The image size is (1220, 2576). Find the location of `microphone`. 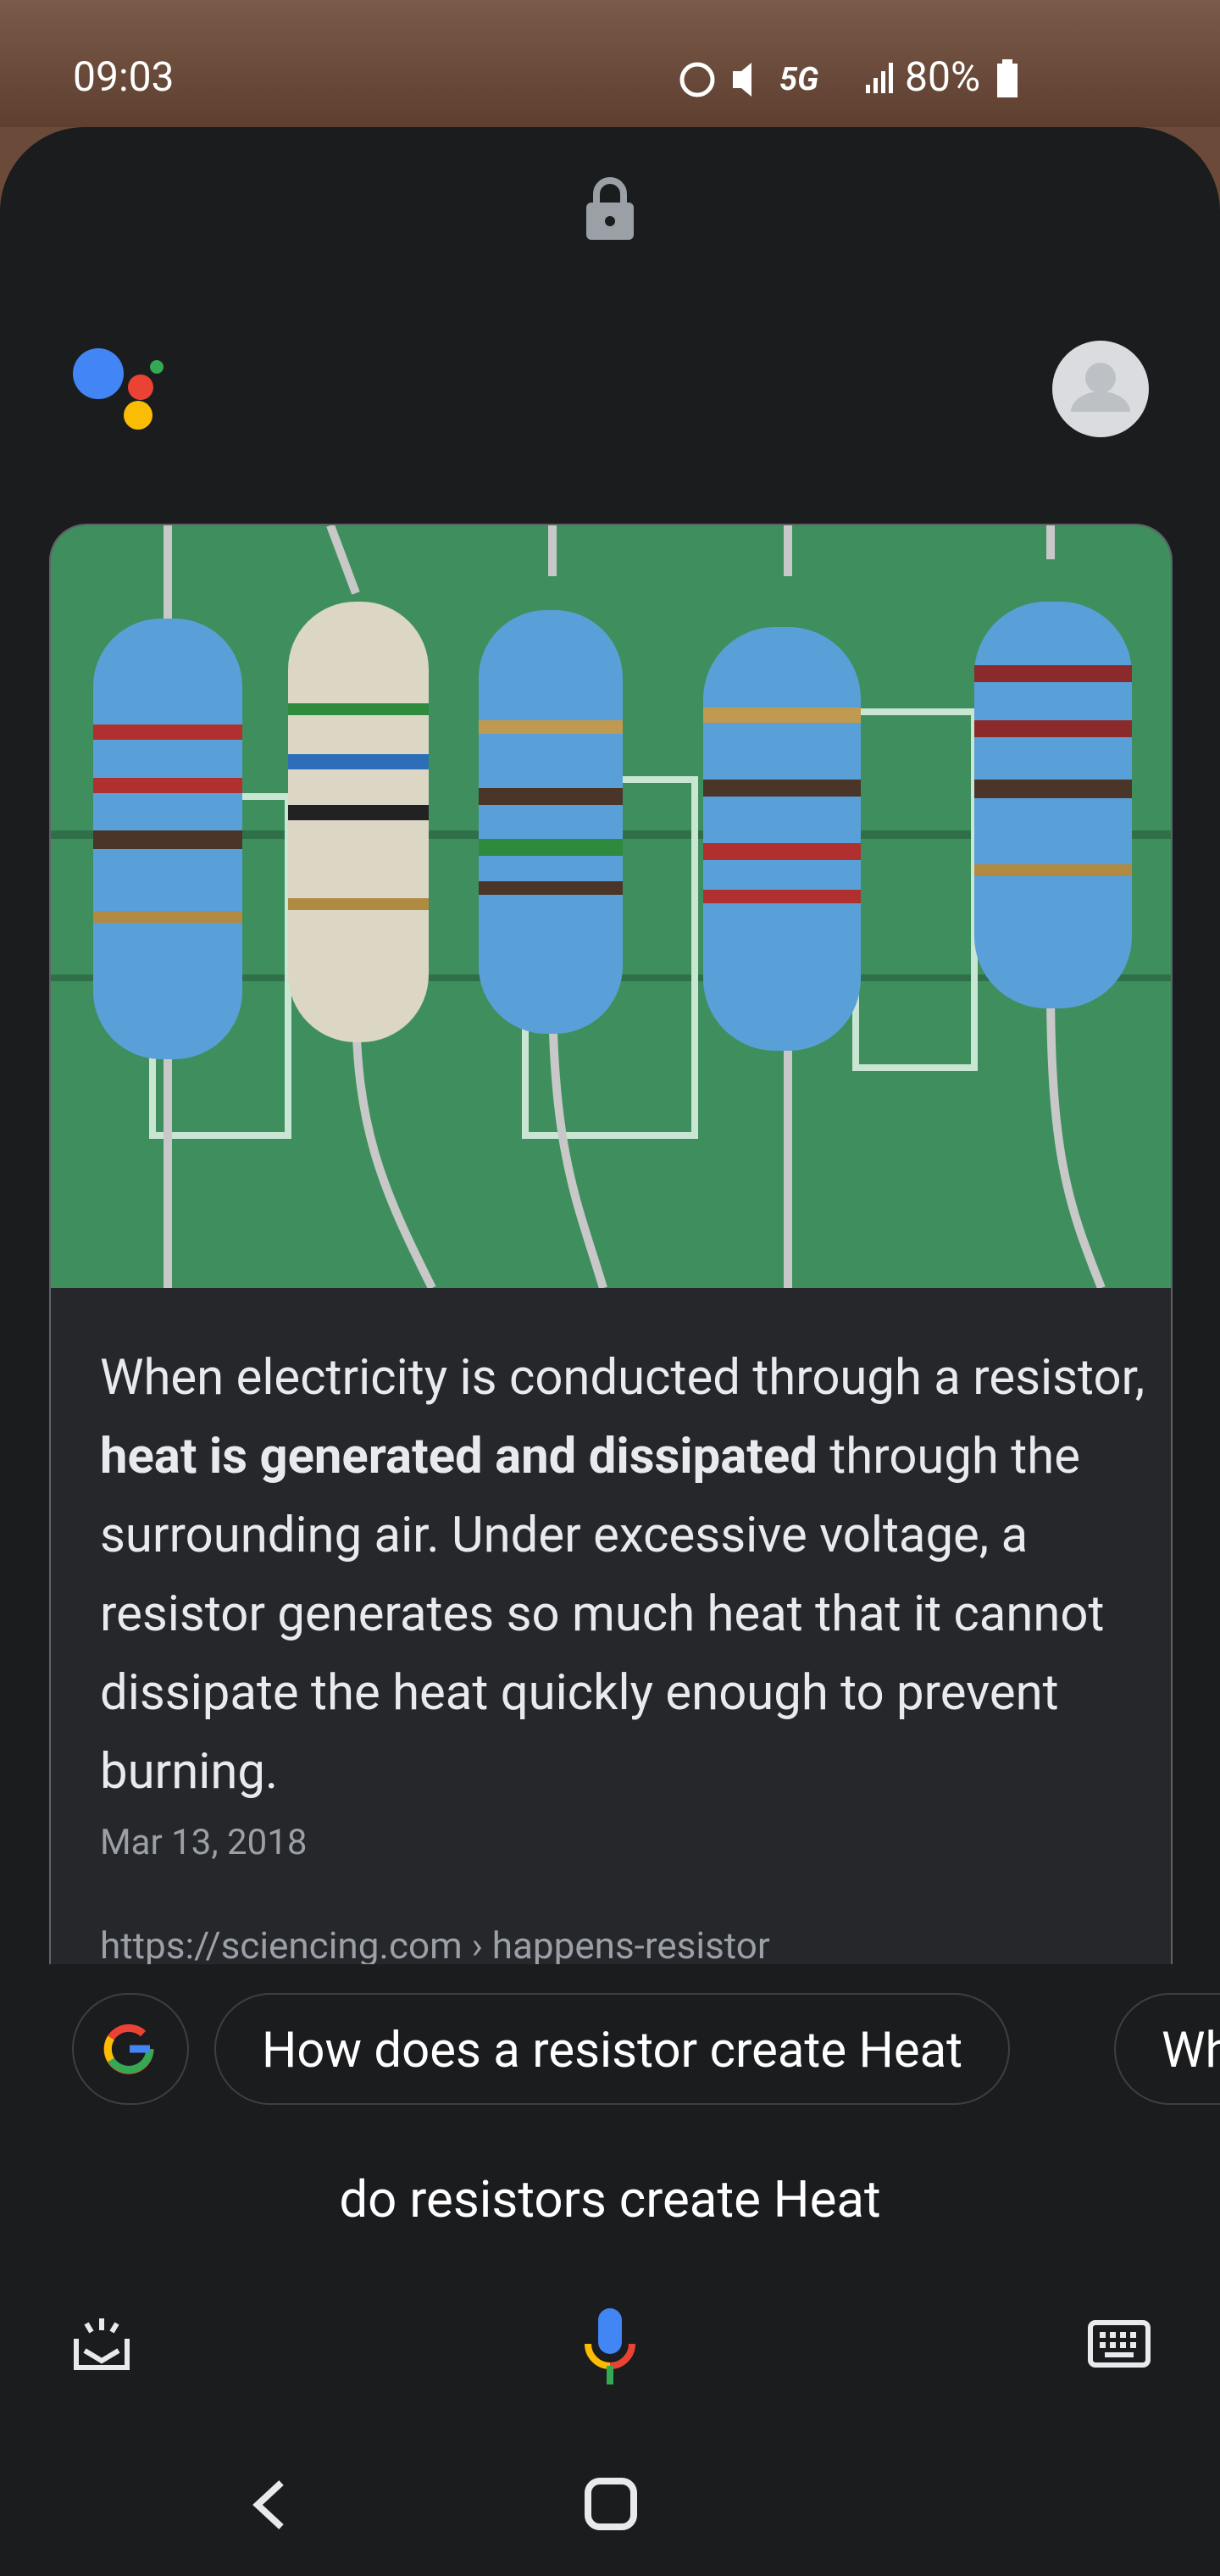

microphone is located at coordinates (610, 2347).